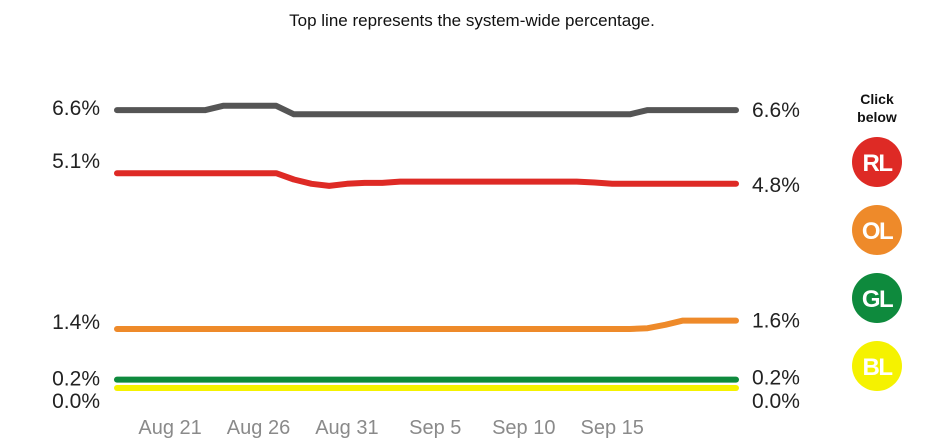 This screenshot has width=934, height=441. I want to click on line-button-label: RL, so click(878, 163).